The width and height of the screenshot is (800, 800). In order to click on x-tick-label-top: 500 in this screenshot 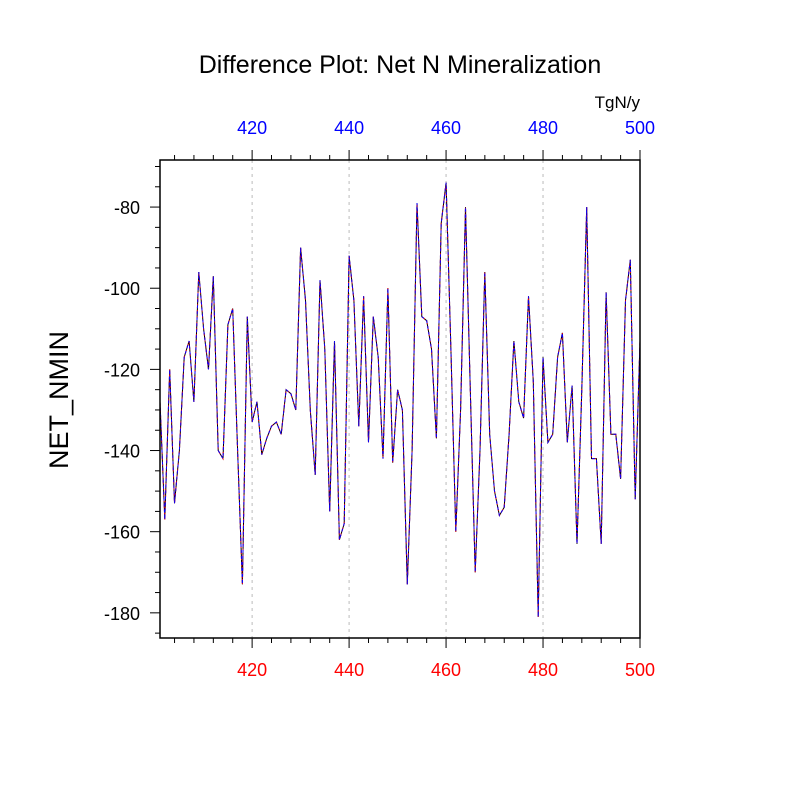, I will do `click(640, 128)`.